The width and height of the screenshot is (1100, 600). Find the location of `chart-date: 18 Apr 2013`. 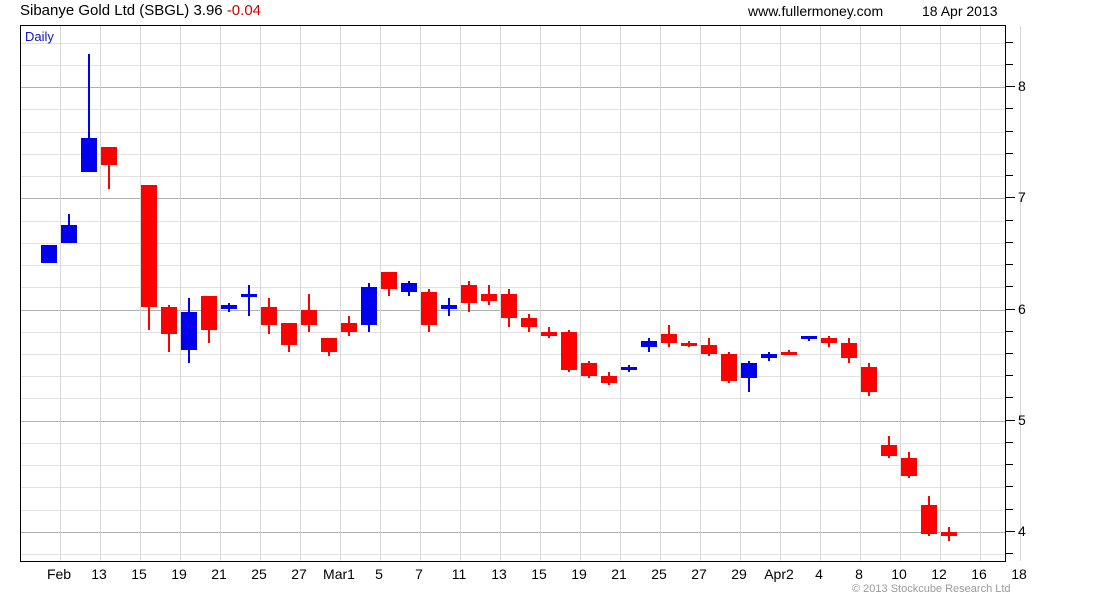

chart-date: 18 Apr 2013 is located at coordinates (960, 11).